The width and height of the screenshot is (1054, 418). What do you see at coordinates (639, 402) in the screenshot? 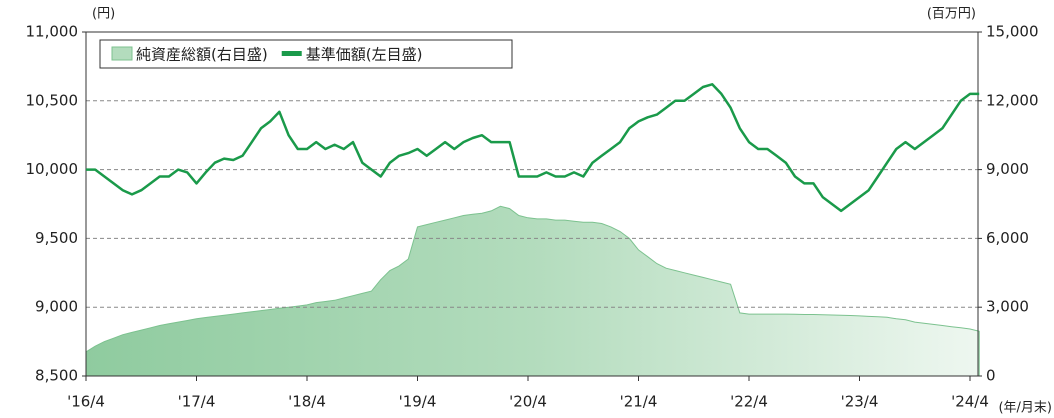
I see `x-tick-label: '21/4` at bounding box center [639, 402].